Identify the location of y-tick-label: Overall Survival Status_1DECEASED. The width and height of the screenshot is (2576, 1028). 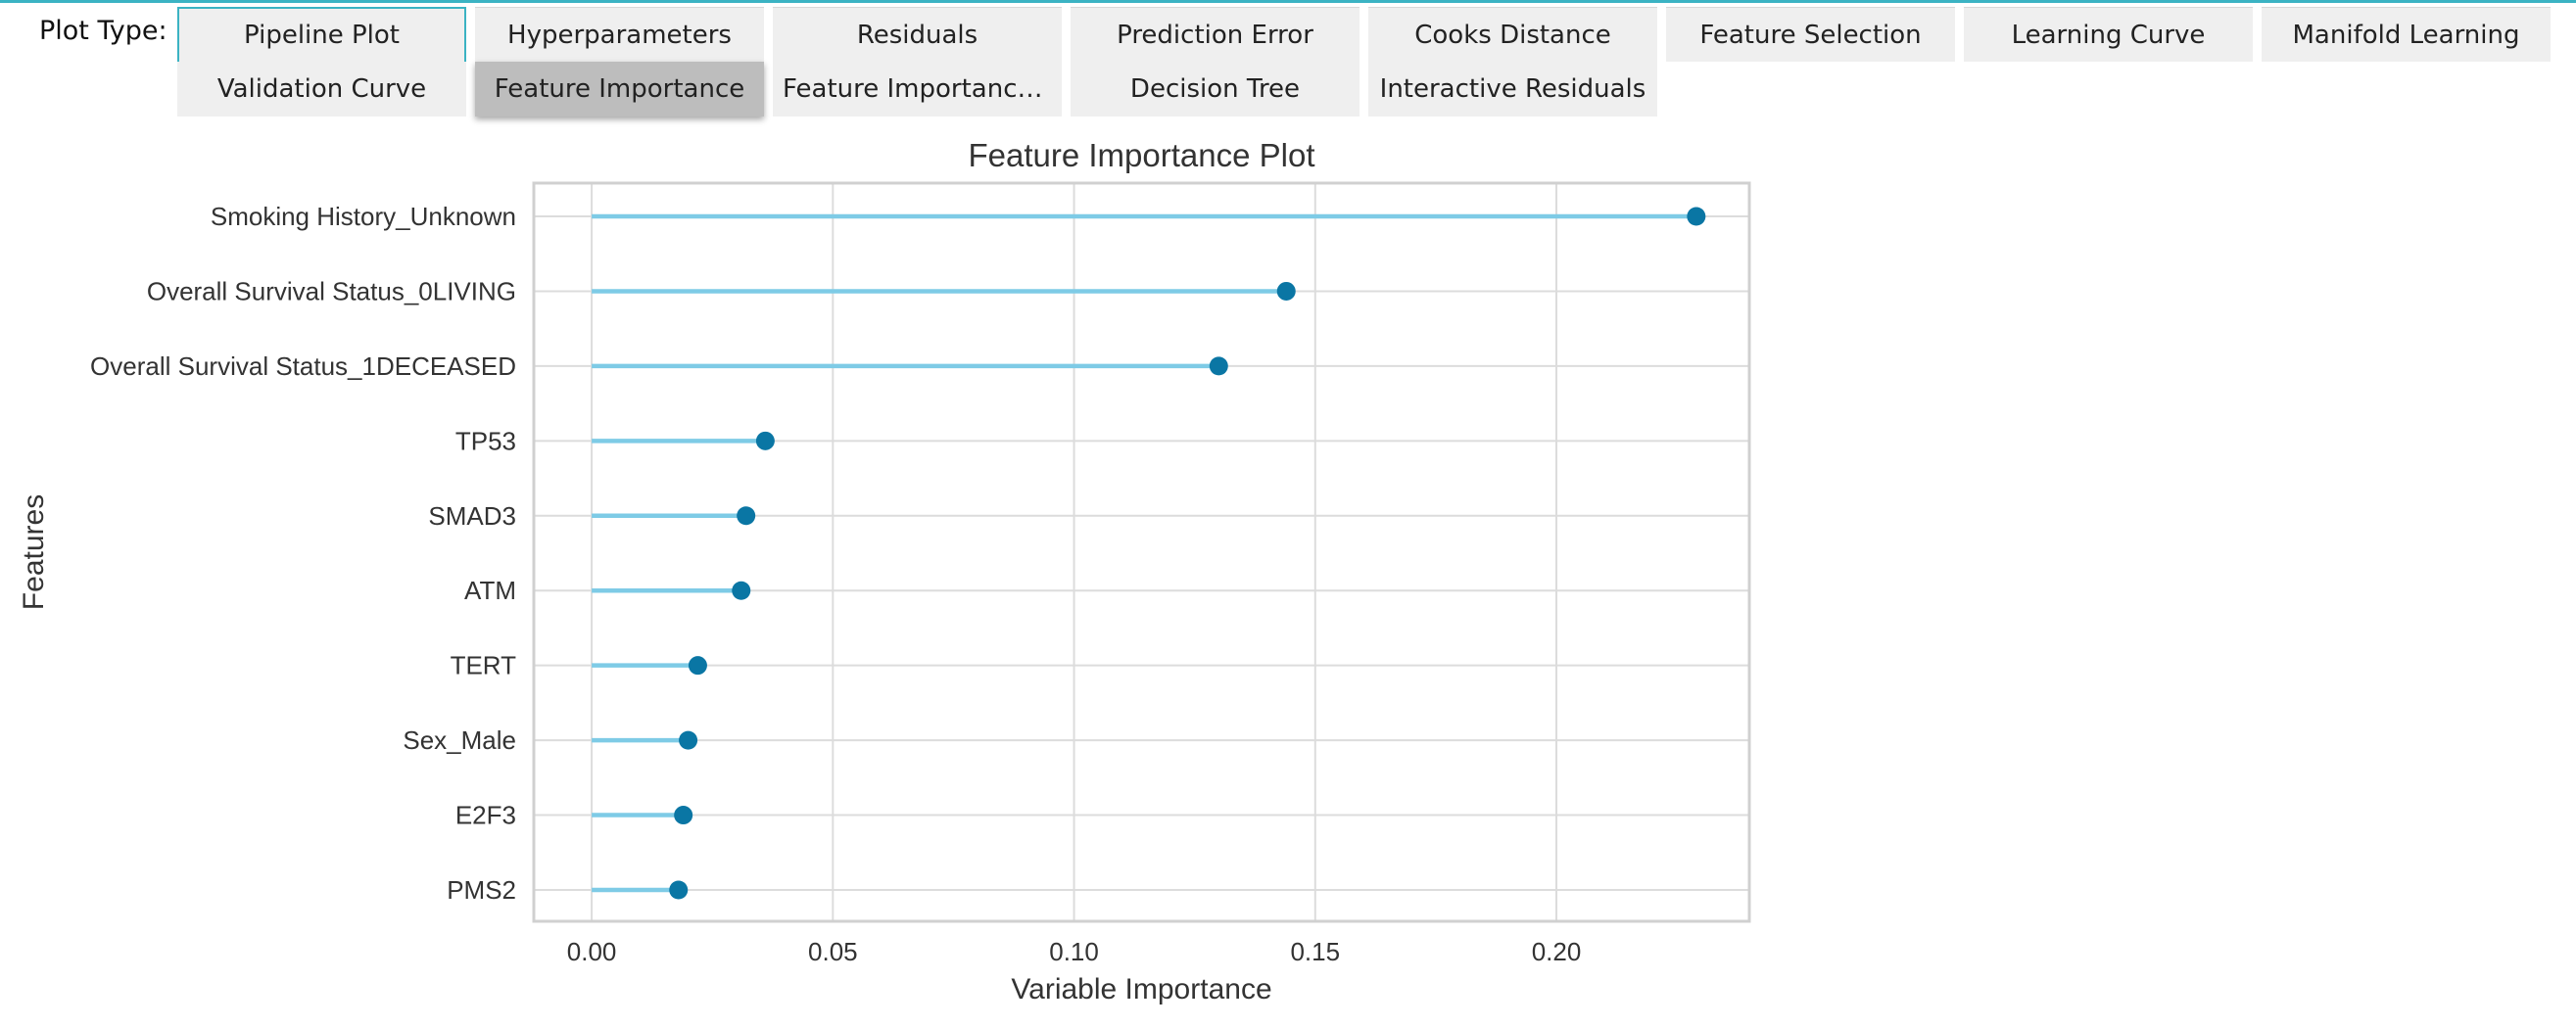
(303, 366).